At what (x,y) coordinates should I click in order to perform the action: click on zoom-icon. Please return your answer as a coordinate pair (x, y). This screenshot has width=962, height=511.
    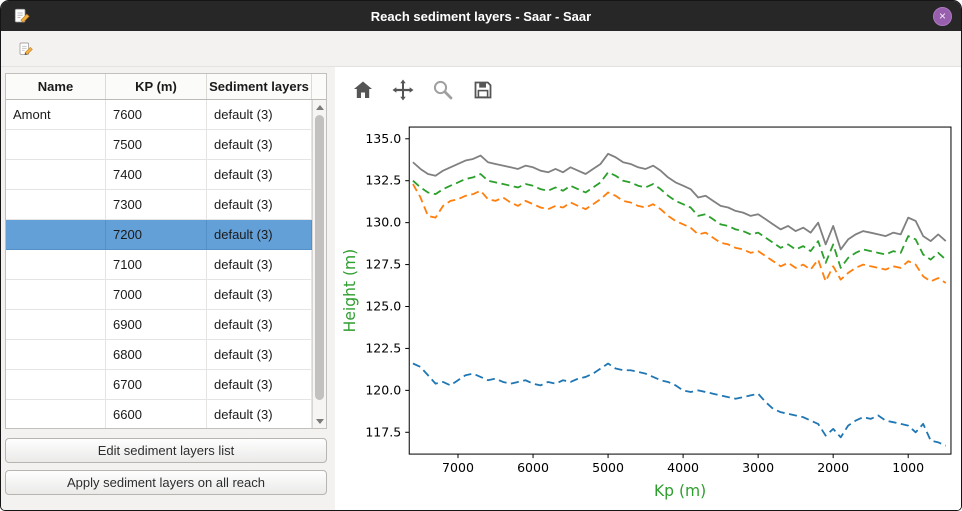
    Looking at the image, I should click on (443, 90).